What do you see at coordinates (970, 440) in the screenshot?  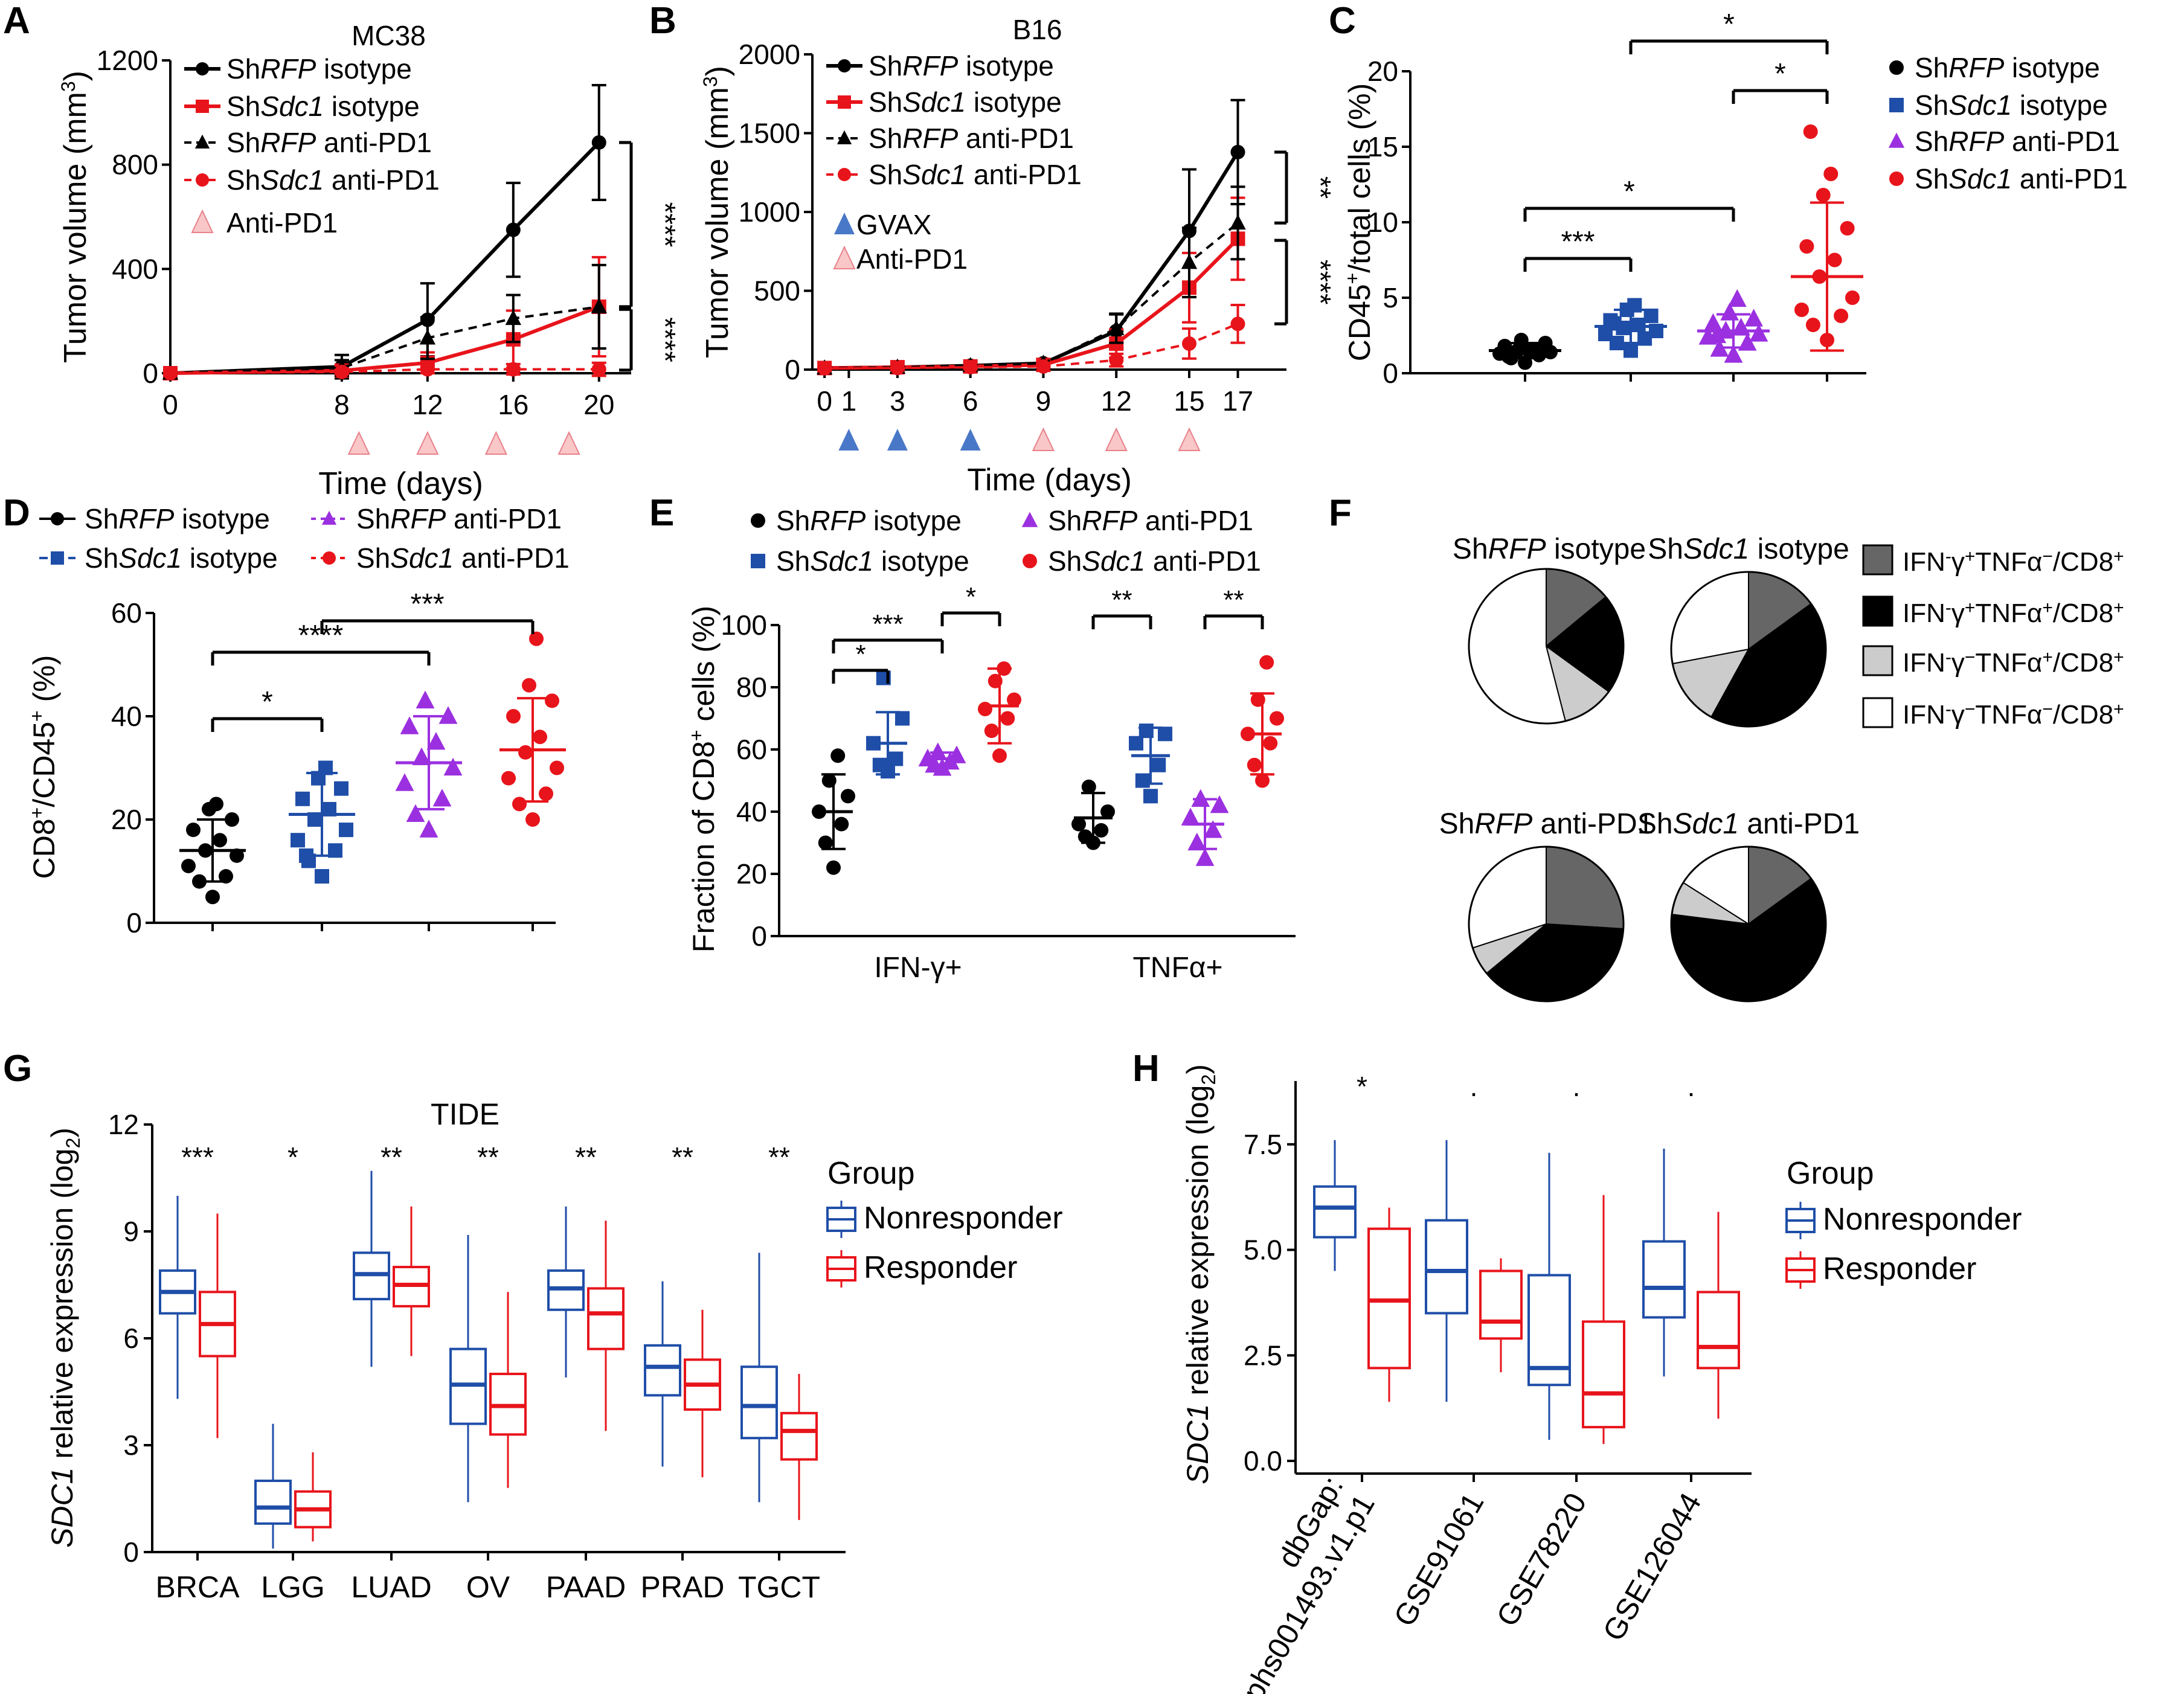 I see `gvax-marker` at bounding box center [970, 440].